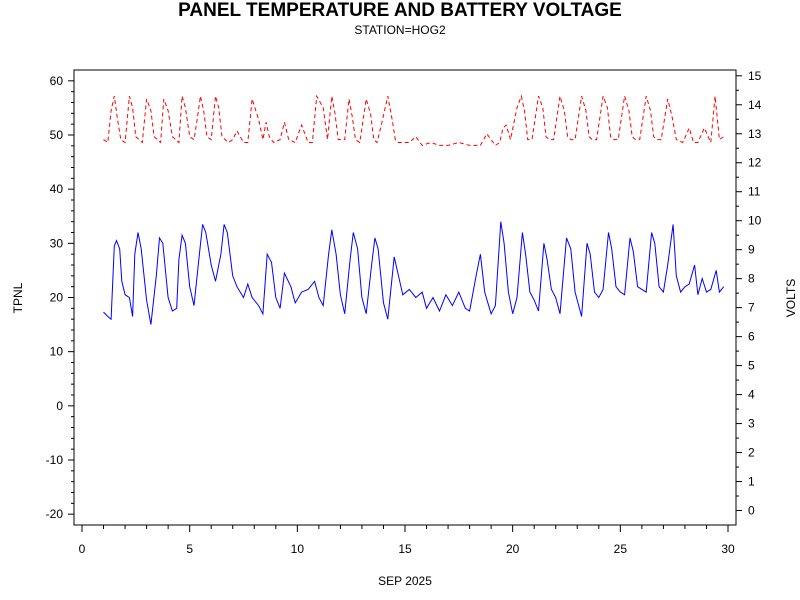 The width and height of the screenshot is (800, 600). What do you see at coordinates (751, 279) in the screenshot?
I see `right-tick-label: 8` at bounding box center [751, 279].